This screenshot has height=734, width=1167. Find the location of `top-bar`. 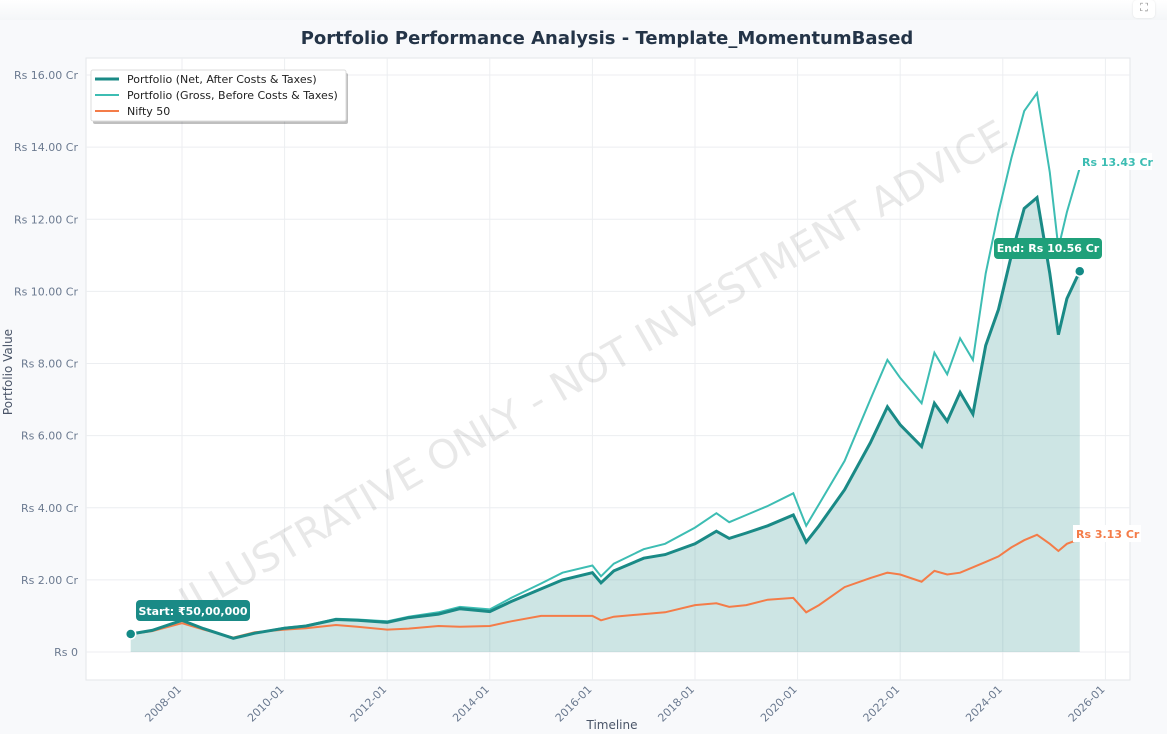

top-bar is located at coordinates (583, 10).